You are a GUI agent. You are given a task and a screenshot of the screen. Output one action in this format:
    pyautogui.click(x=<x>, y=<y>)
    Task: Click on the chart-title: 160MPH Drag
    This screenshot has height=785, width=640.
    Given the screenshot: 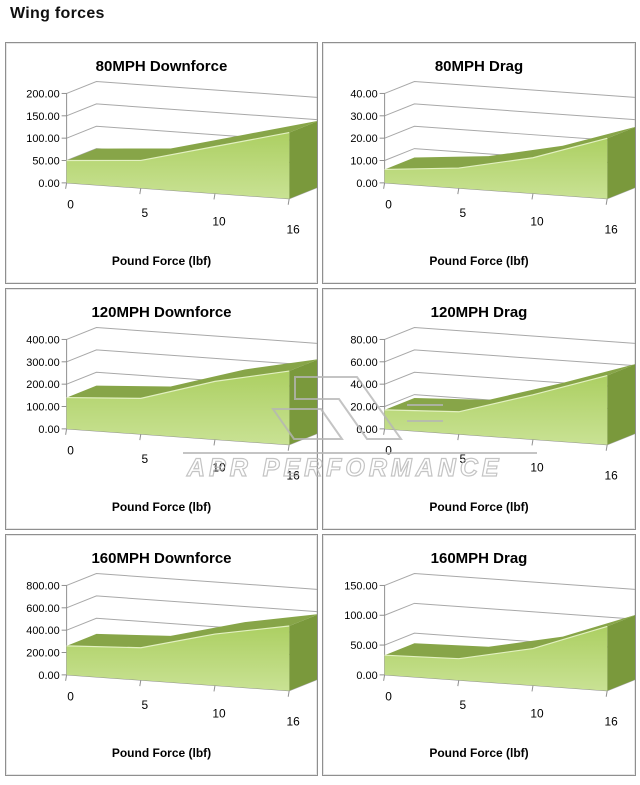 What is the action you would take?
    pyautogui.click(x=479, y=558)
    